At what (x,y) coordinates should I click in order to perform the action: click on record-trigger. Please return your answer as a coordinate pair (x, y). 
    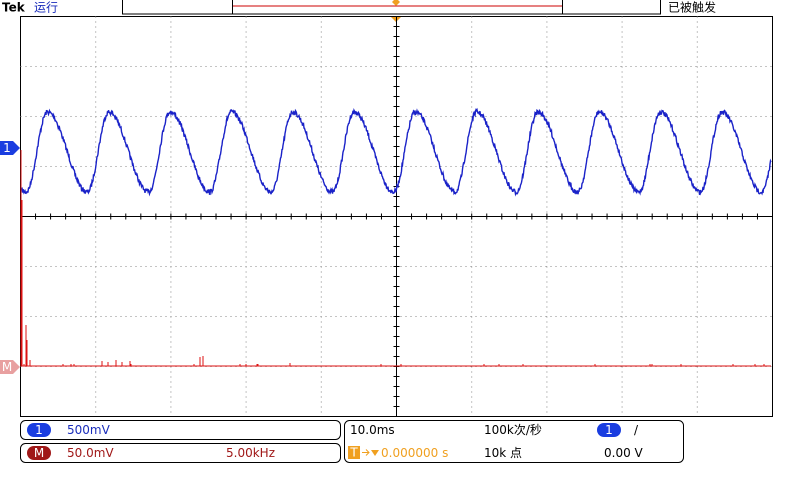
    Looking at the image, I should click on (396, 3).